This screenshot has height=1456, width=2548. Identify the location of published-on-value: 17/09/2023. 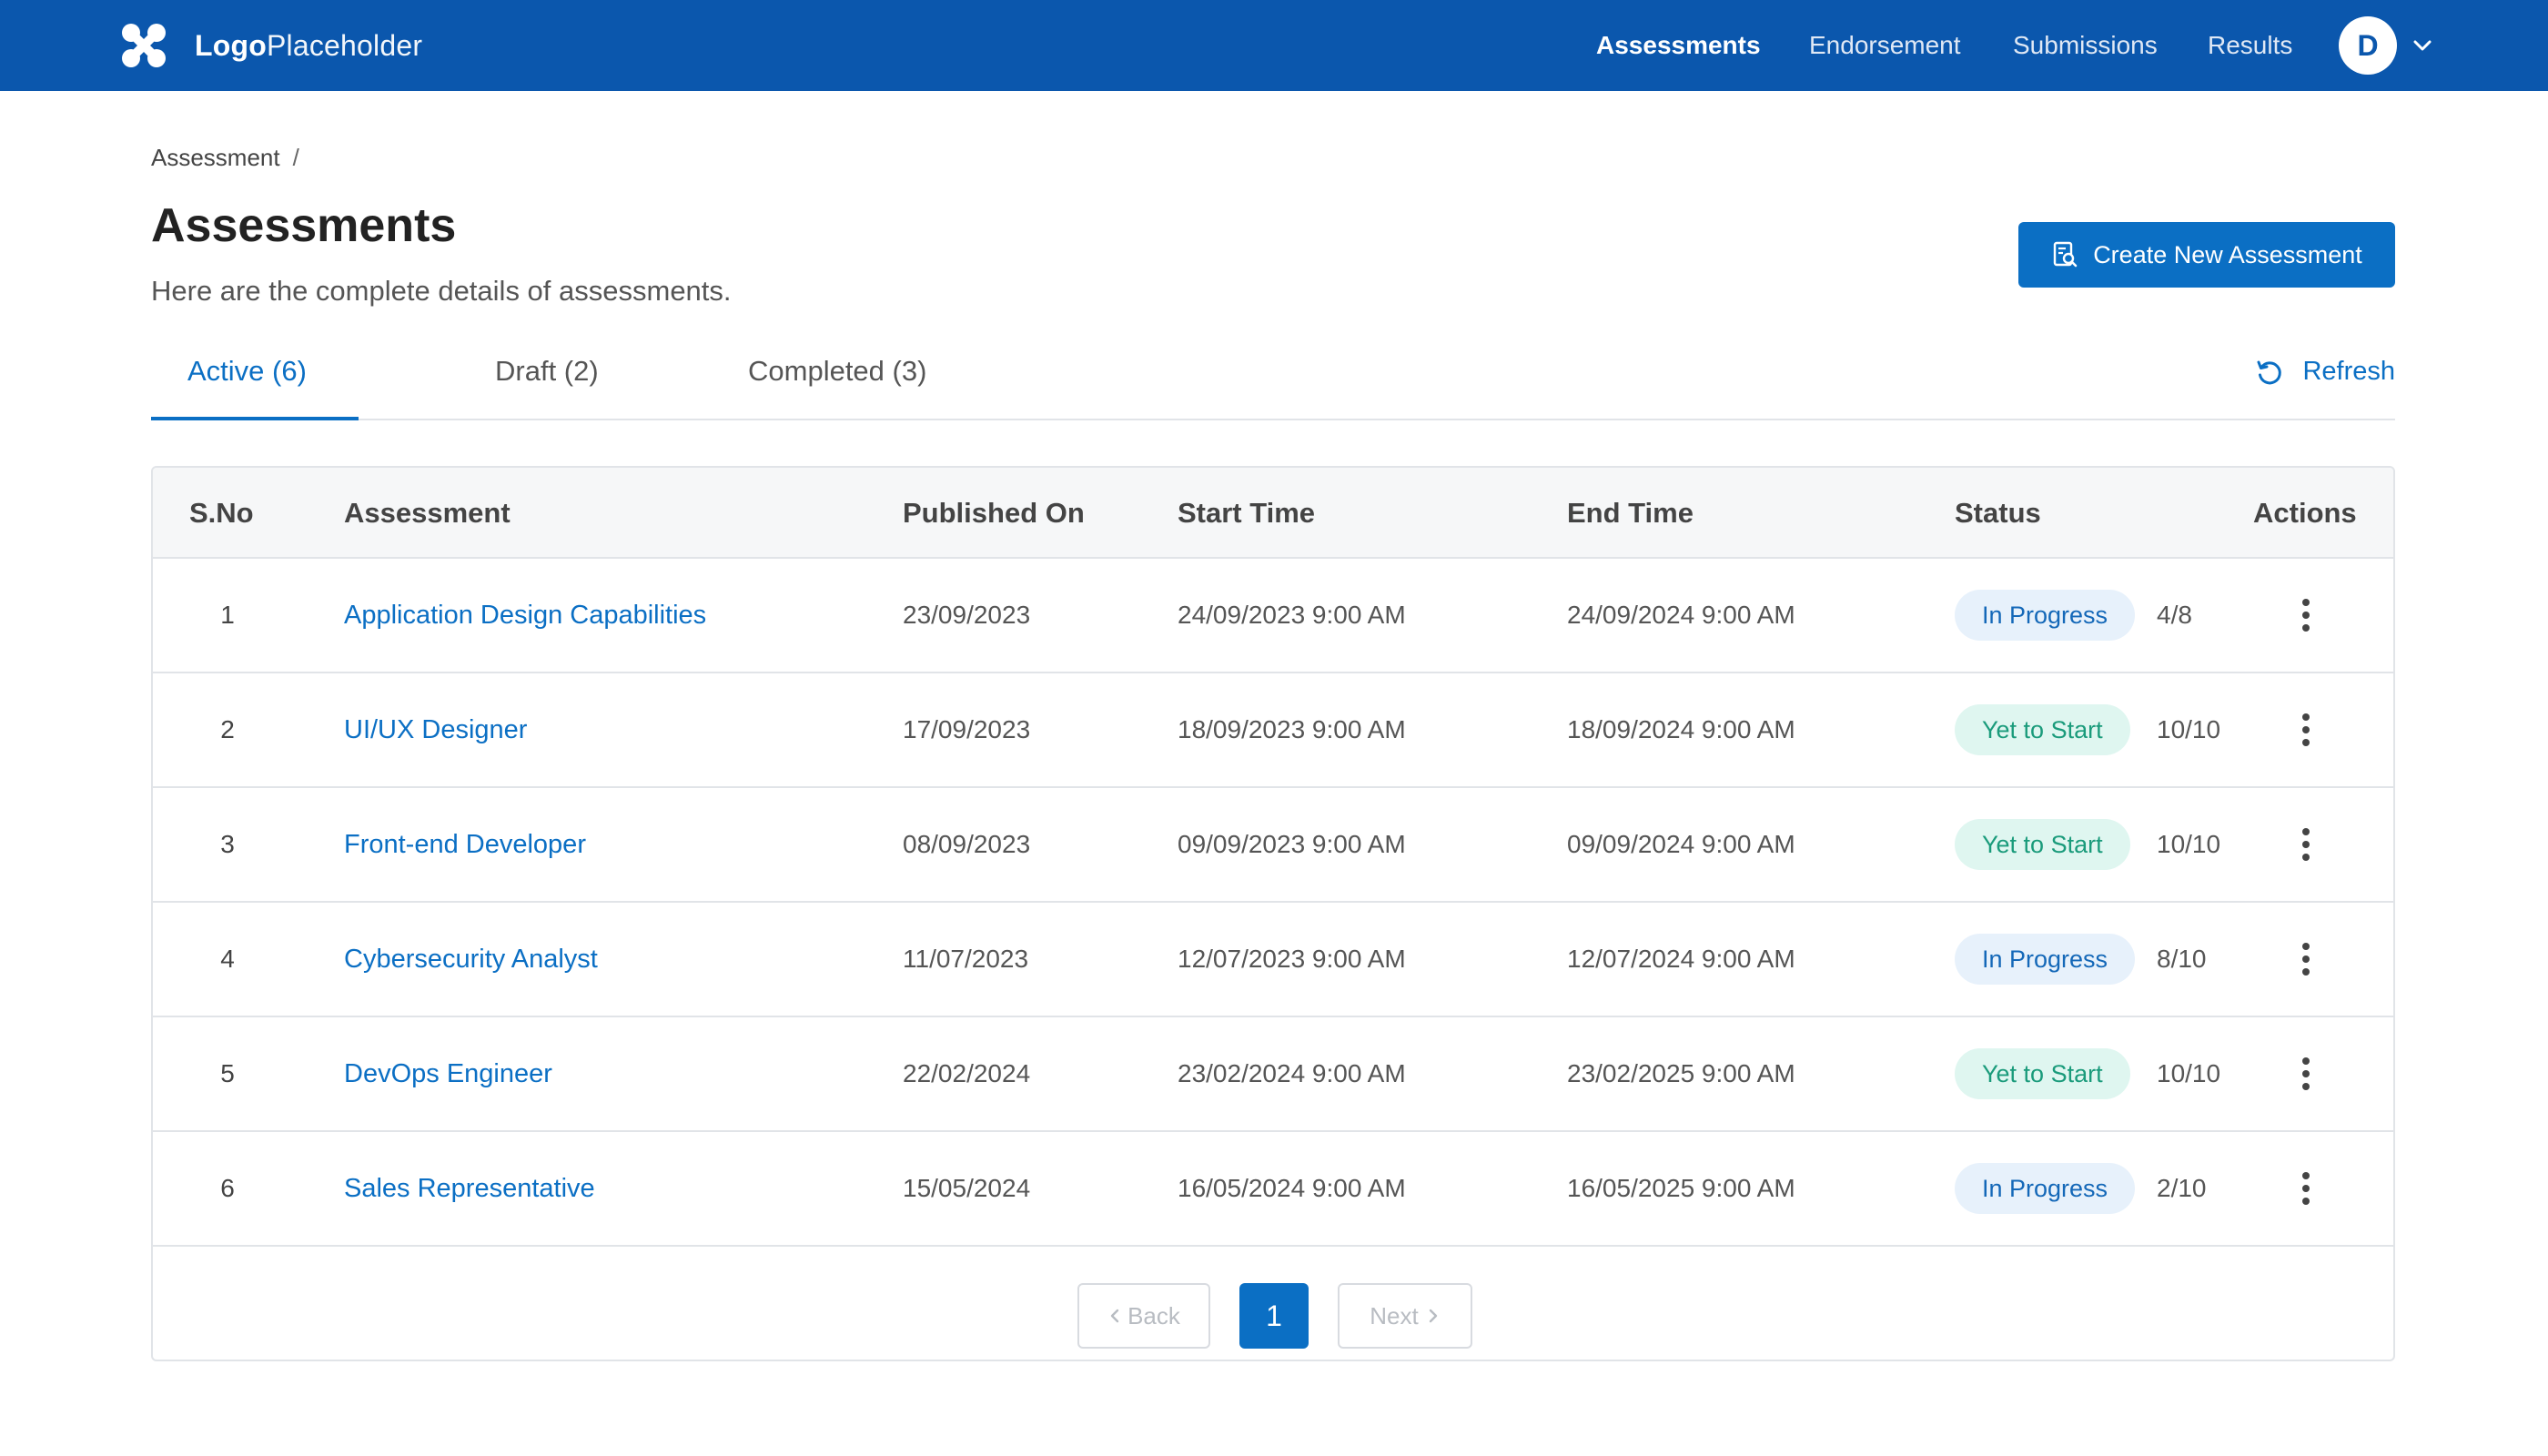
(967, 729).